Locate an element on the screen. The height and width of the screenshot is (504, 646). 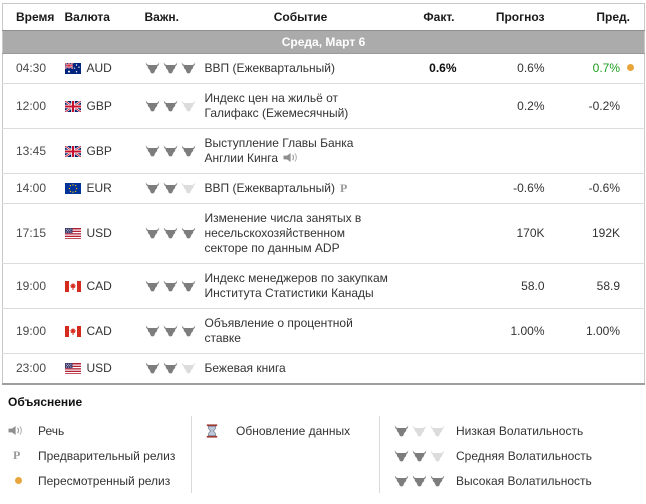
eur-flag-icon is located at coordinates (72, 188).